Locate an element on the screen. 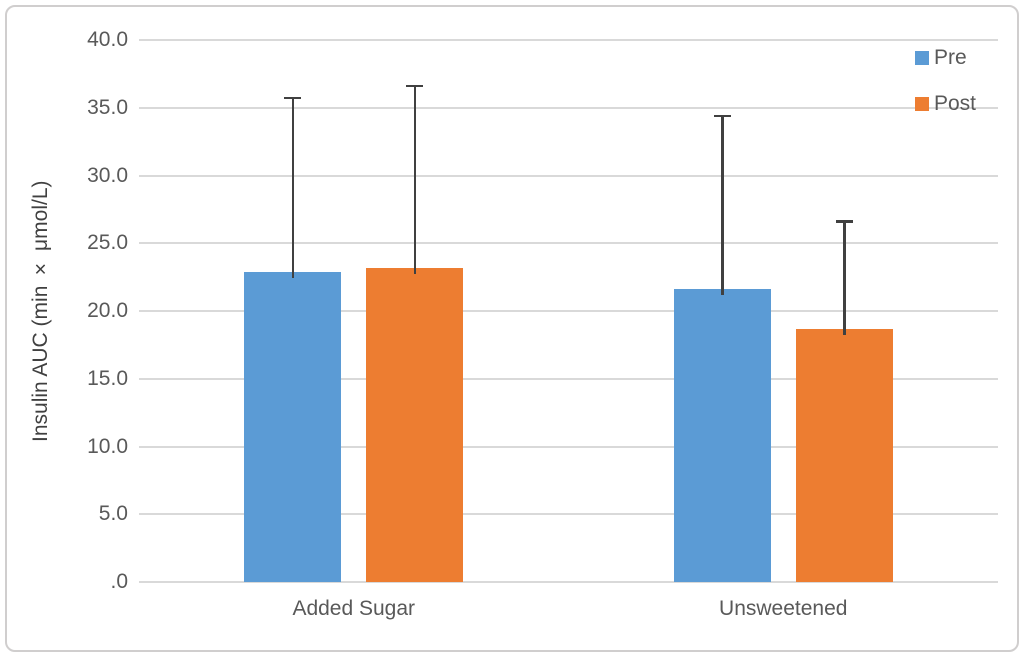 The height and width of the screenshot is (660, 1024). legend-label: Post is located at coordinates (955, 103).